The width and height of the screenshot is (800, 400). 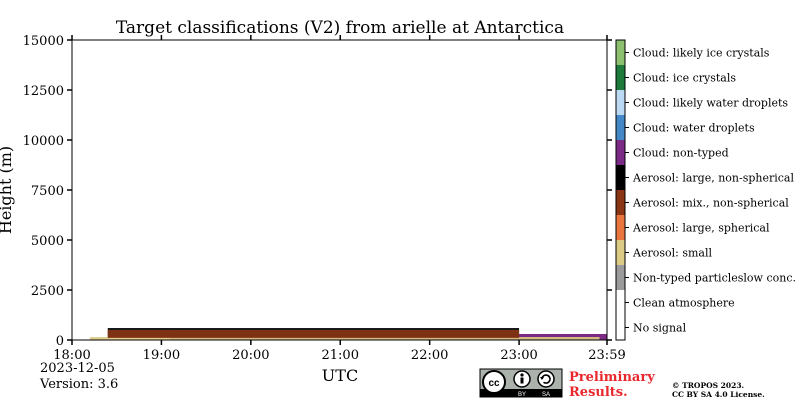 I want to click on results-label: Results., so click(x=598, y=392).